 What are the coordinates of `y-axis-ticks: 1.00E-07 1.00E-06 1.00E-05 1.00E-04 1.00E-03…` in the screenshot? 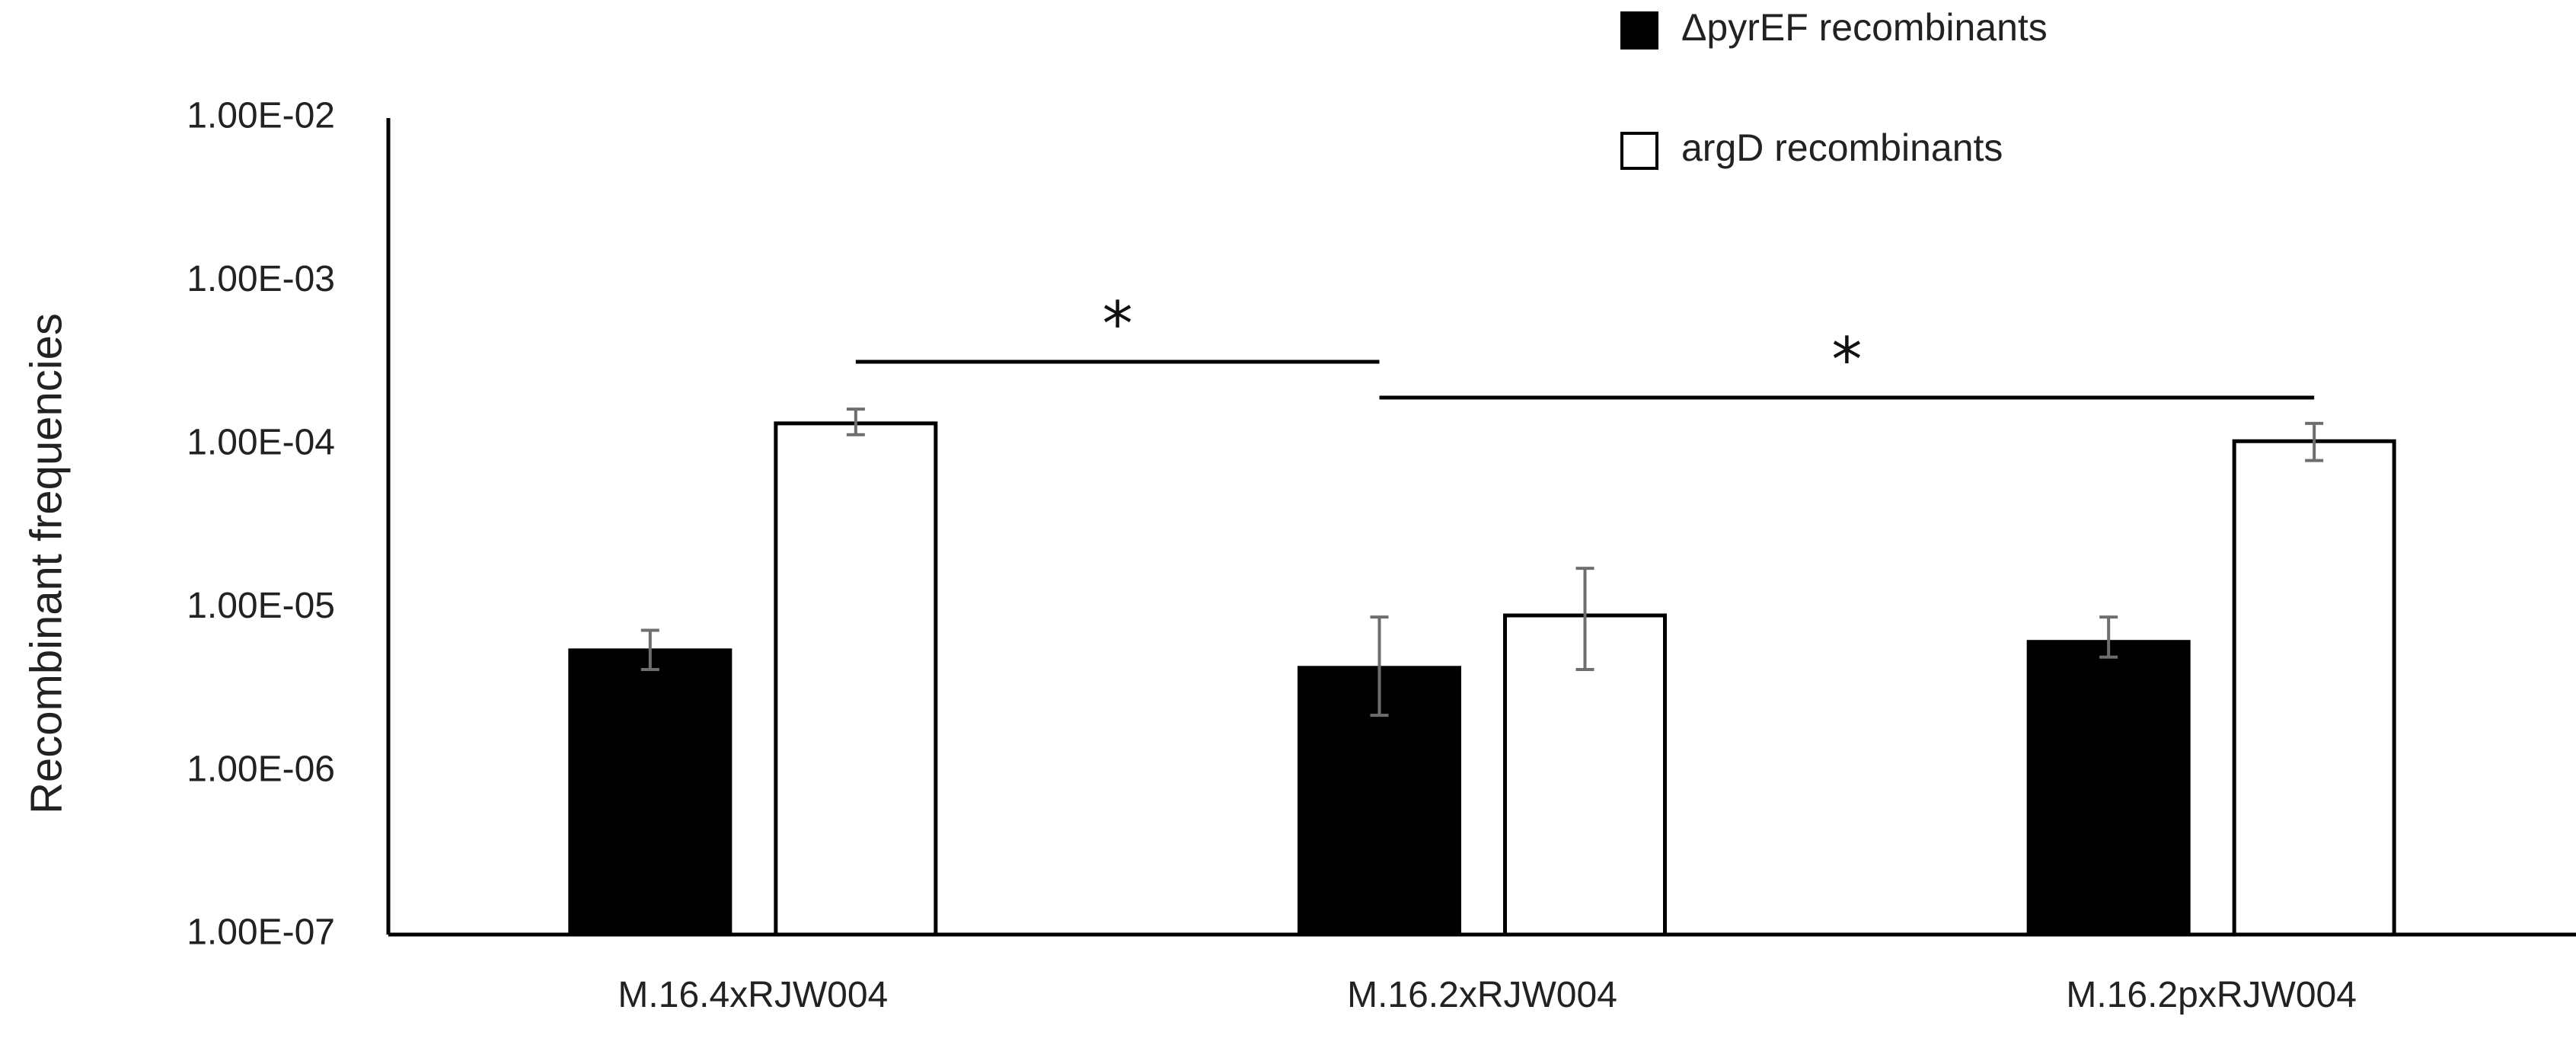 It's located at (261, 524).